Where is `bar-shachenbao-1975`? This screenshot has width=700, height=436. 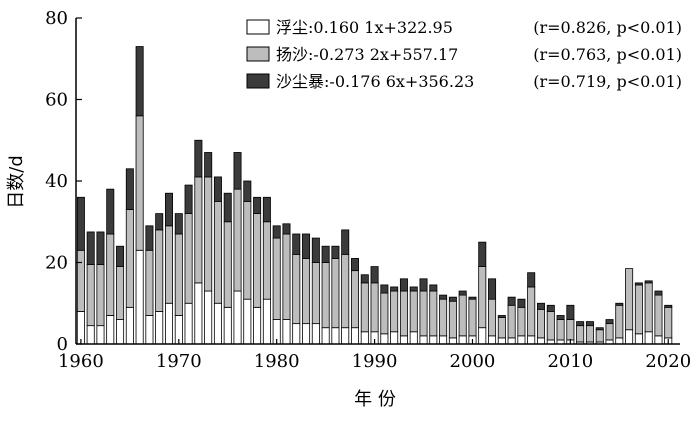
bar-shachenbao-1975 is located at coordinates (227, 207).